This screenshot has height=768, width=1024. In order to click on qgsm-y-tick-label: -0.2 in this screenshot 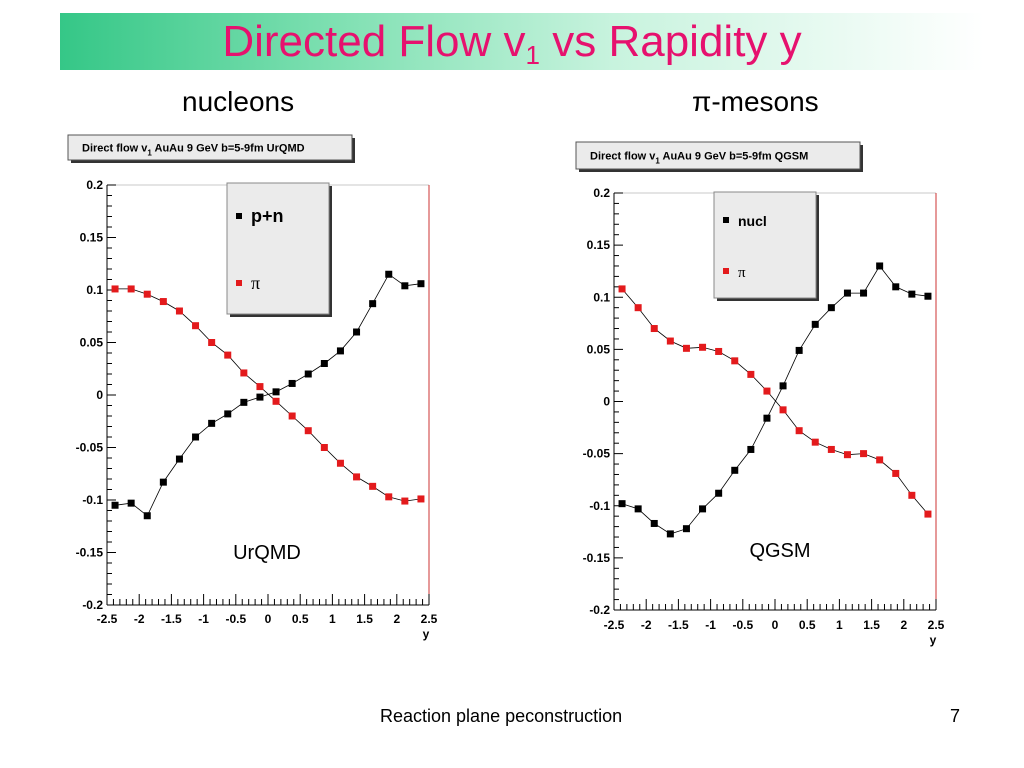, I will do `click(599, 610)`.